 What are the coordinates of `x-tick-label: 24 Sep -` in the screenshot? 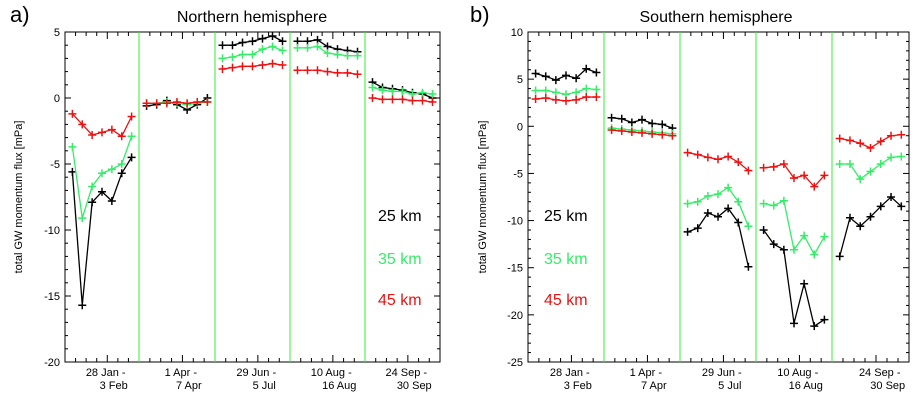 It's located at (406, 373).